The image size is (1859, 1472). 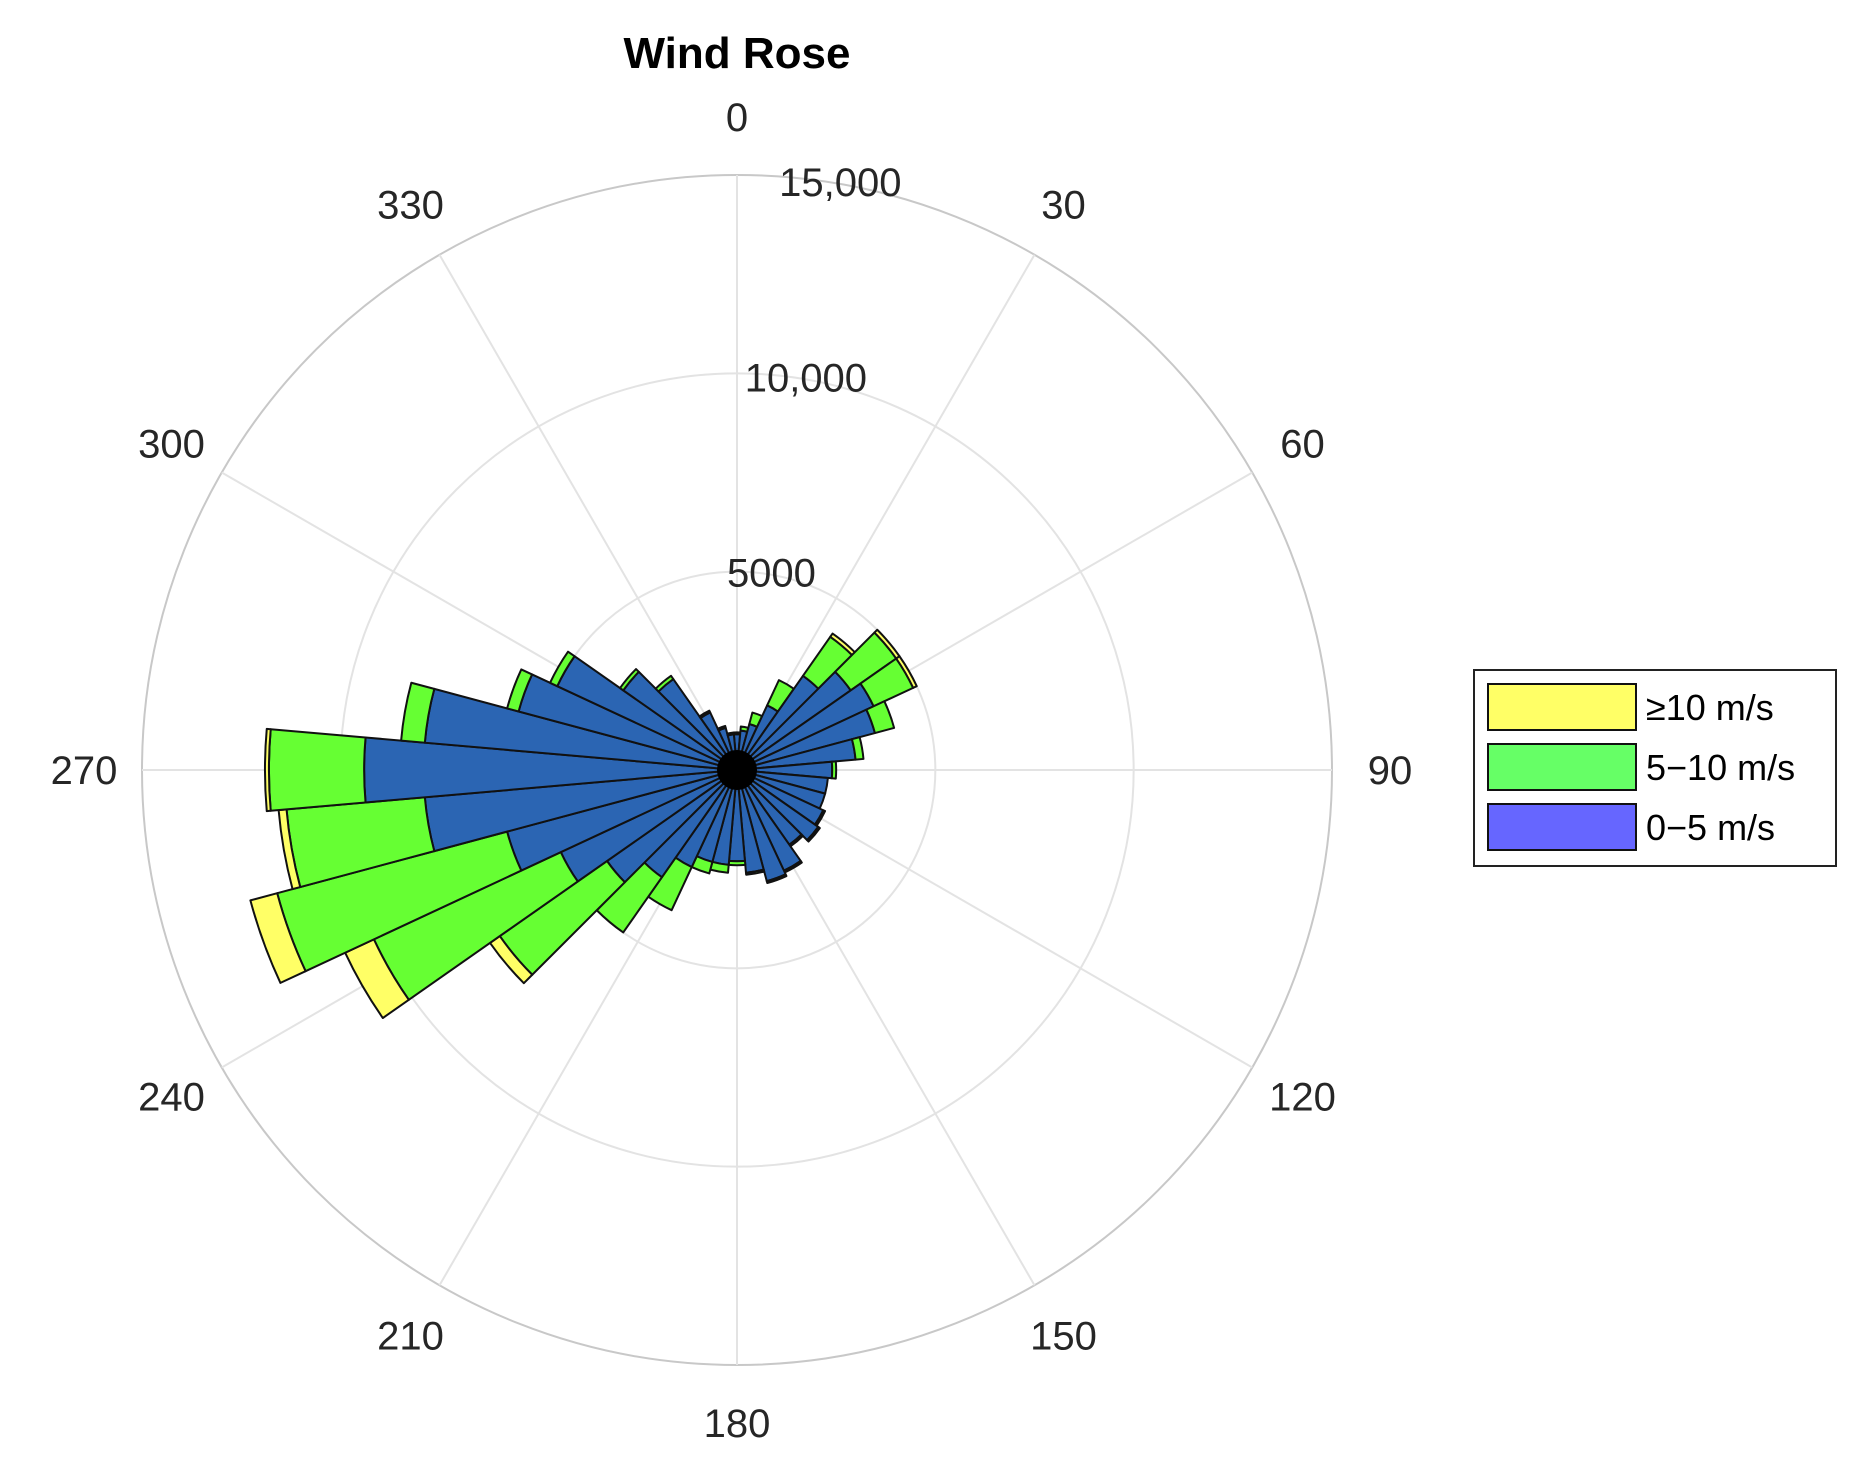 What do you see at coordinates (737, 53) in the screenshot?
I see `chart-title: Wind Rose` at bounding box center [737, 53].